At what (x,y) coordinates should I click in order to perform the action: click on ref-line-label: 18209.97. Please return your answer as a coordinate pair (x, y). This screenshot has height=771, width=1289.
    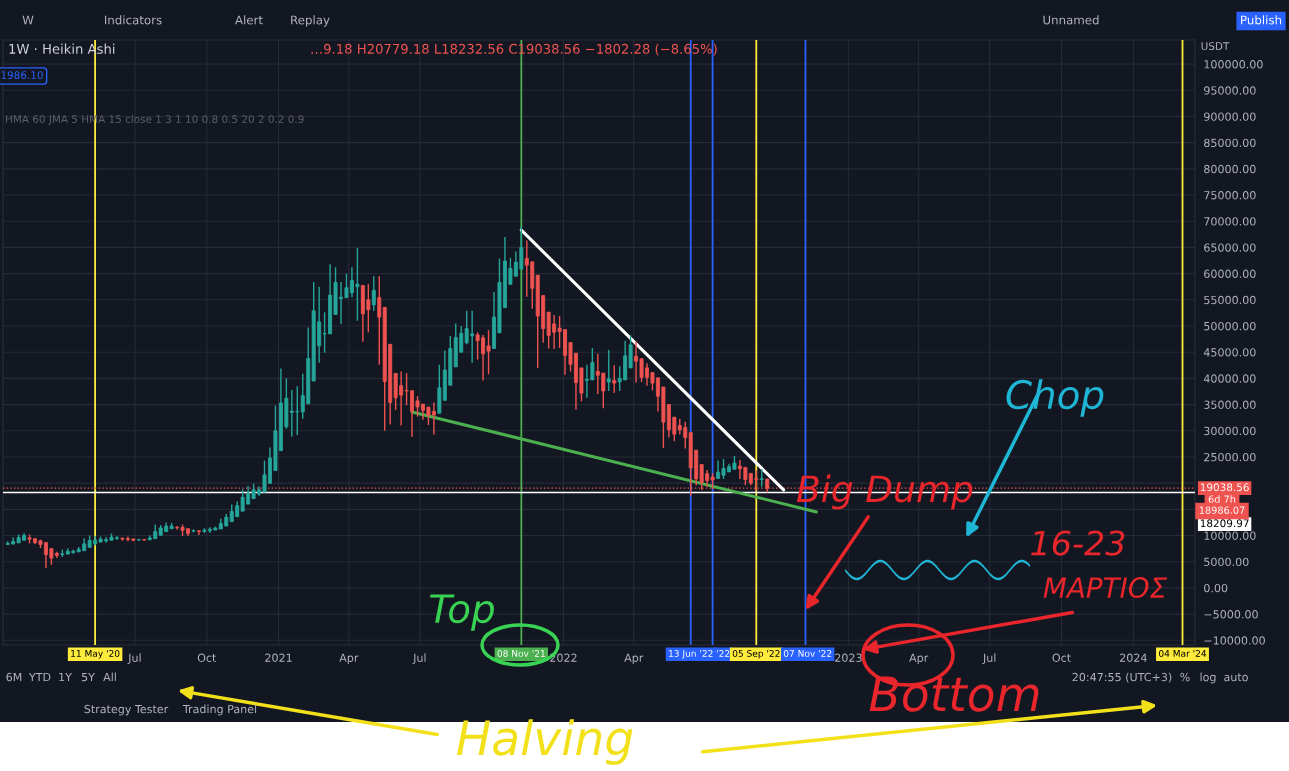
    Looking at the image, I should click on (1224, 523).